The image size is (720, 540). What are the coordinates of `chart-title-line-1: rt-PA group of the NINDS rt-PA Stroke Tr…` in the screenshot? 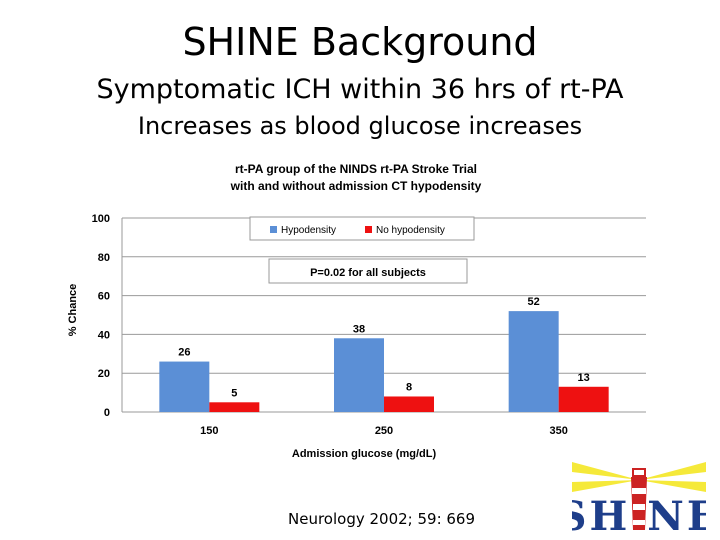 It's located at (356, 169).